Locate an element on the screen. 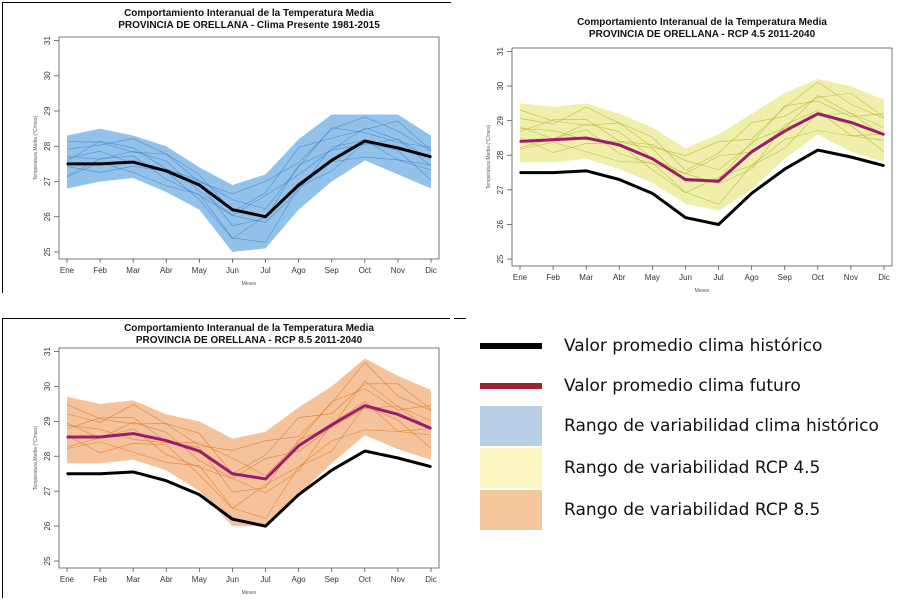  legend-item-historic-mean: Valor promedio clima histórico is located at coordinates (644, 346).